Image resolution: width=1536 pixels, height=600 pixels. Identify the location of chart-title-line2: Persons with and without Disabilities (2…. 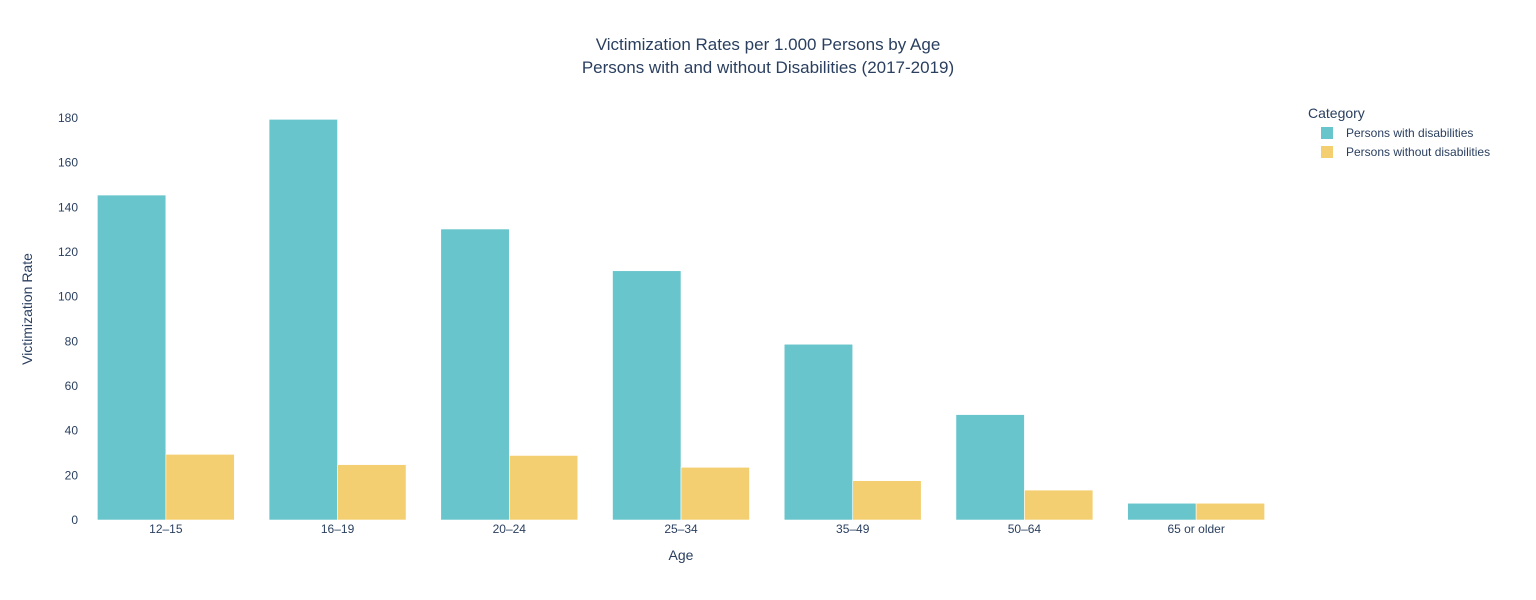
(768, 67).